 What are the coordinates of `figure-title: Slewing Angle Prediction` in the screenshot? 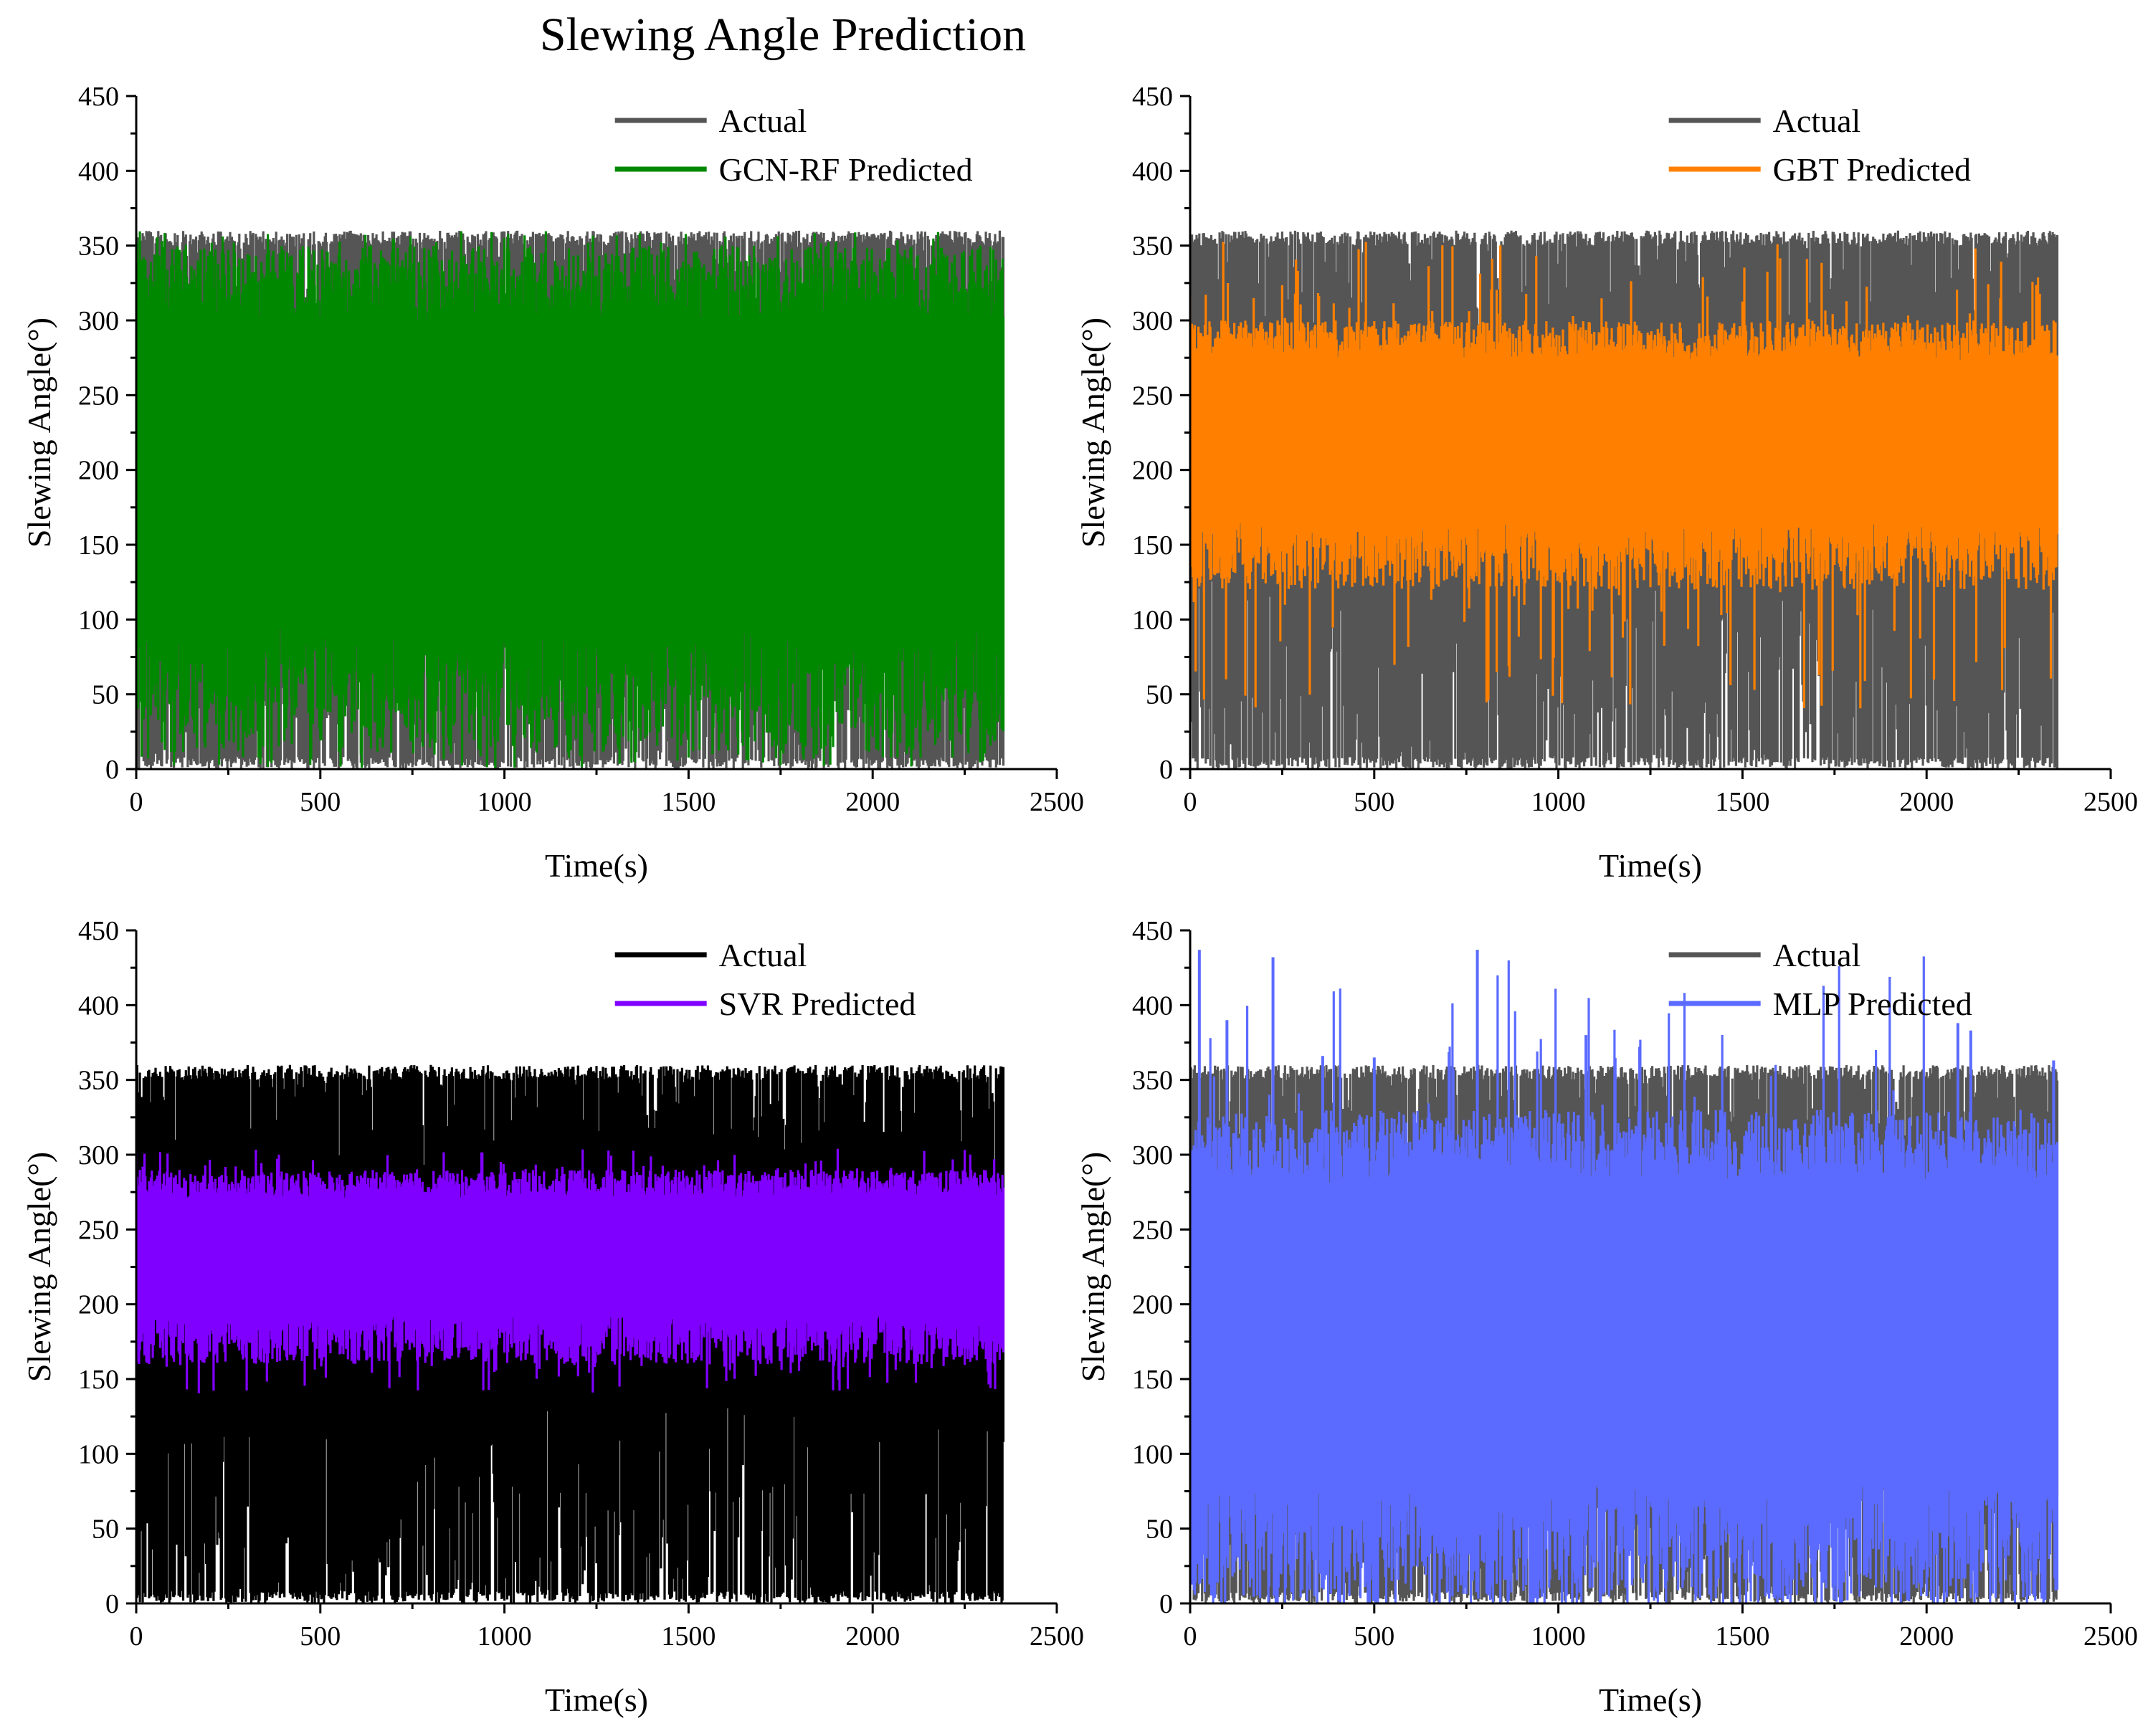 It's located at (783, 35).